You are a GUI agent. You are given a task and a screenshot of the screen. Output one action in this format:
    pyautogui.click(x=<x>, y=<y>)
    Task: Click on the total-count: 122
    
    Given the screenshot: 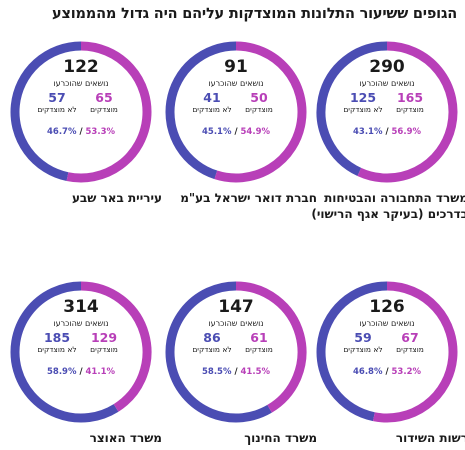 What is the action you would take?
    pyautogui.click(x=81, y=67)
    